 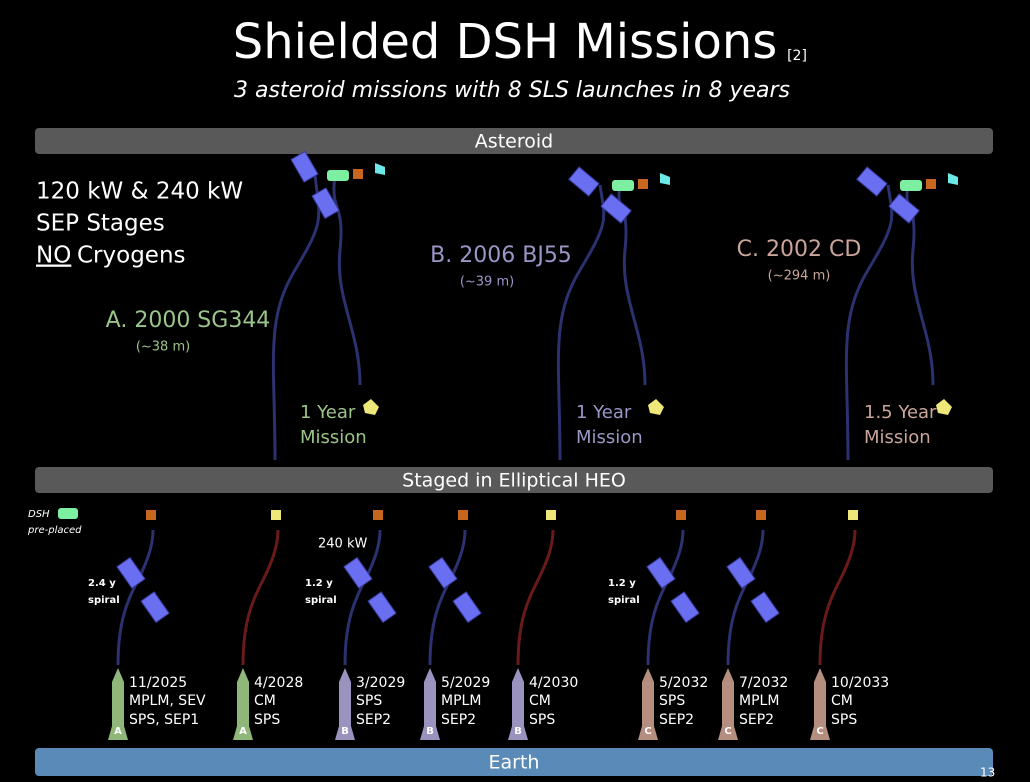 I want to click on heo-label: DSH, so click(x=39, y=514).